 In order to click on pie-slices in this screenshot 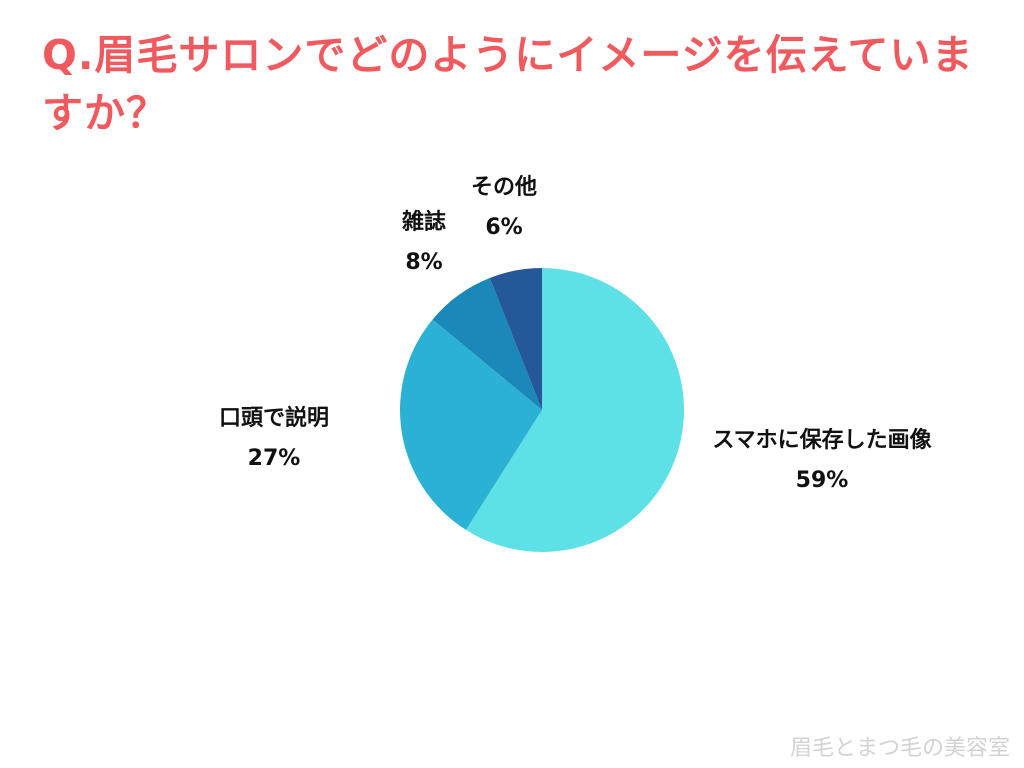, I will do `click(542, 410)`.